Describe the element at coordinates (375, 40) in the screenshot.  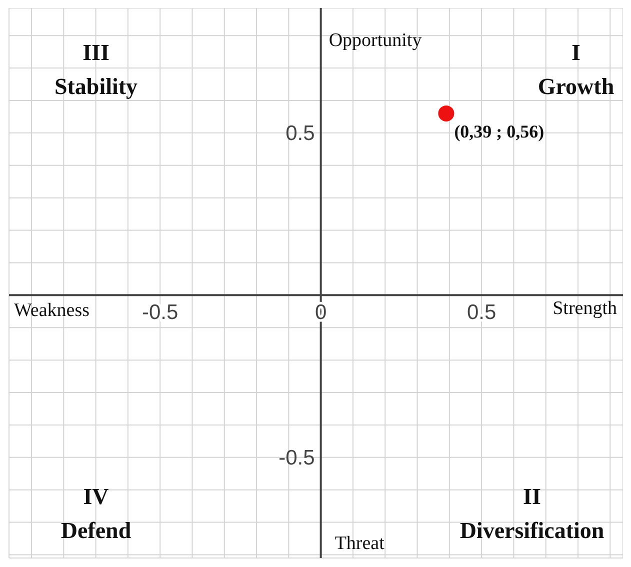
I see `annotation: Opportunity` at that location.